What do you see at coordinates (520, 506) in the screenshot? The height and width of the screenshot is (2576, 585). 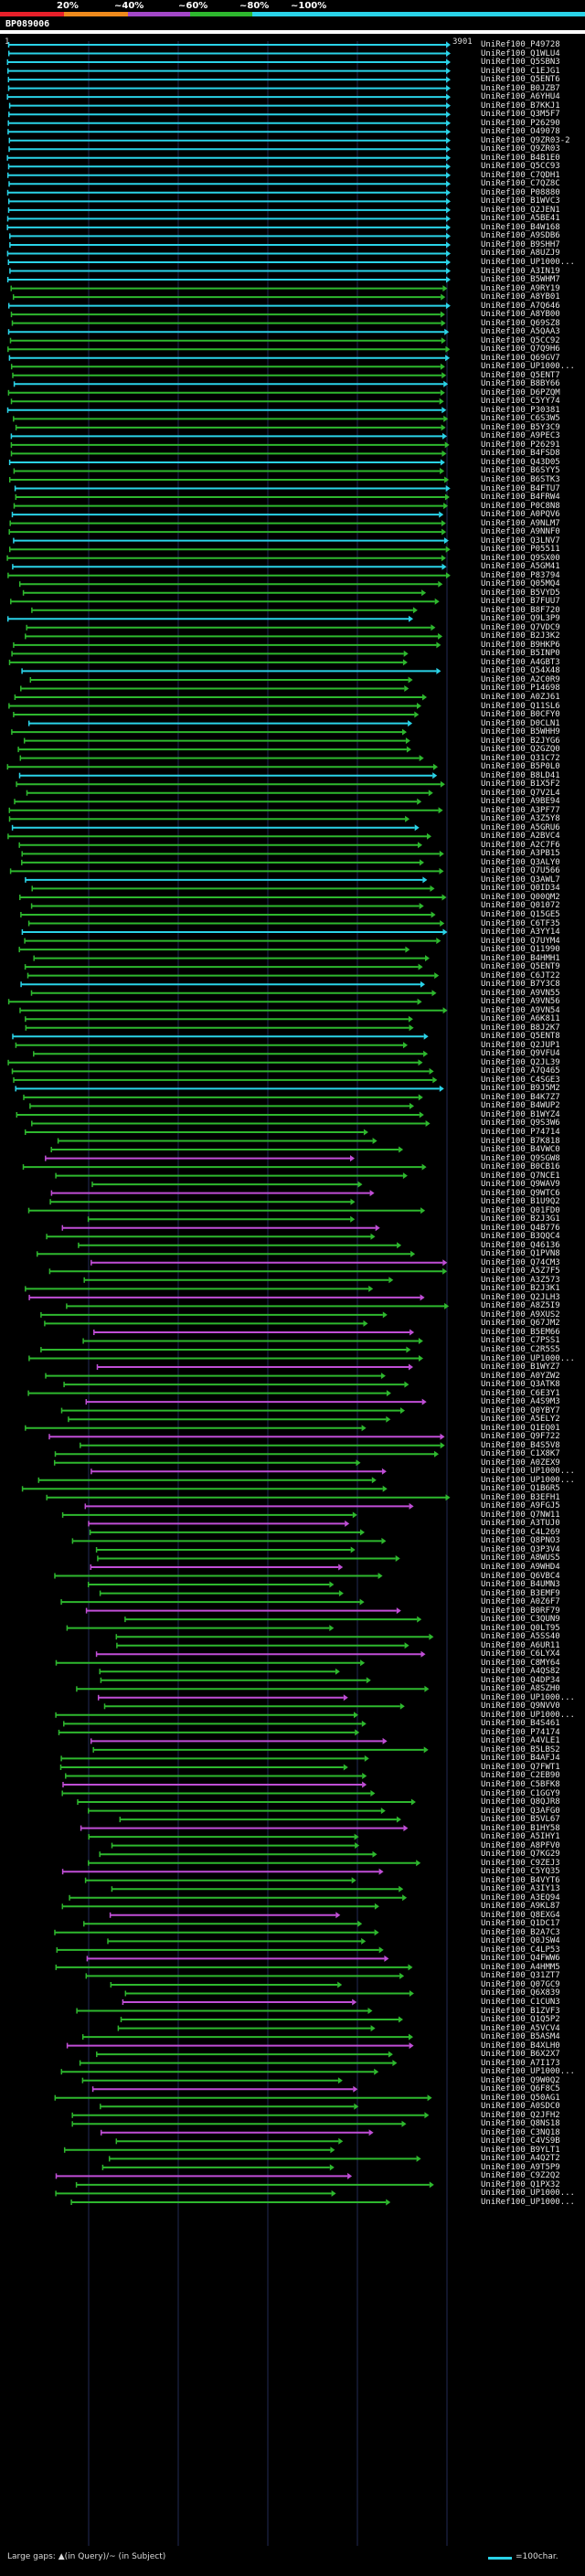 I see `hit-label: UniRef100_P0C8N8` at bounding box center [520, 506].